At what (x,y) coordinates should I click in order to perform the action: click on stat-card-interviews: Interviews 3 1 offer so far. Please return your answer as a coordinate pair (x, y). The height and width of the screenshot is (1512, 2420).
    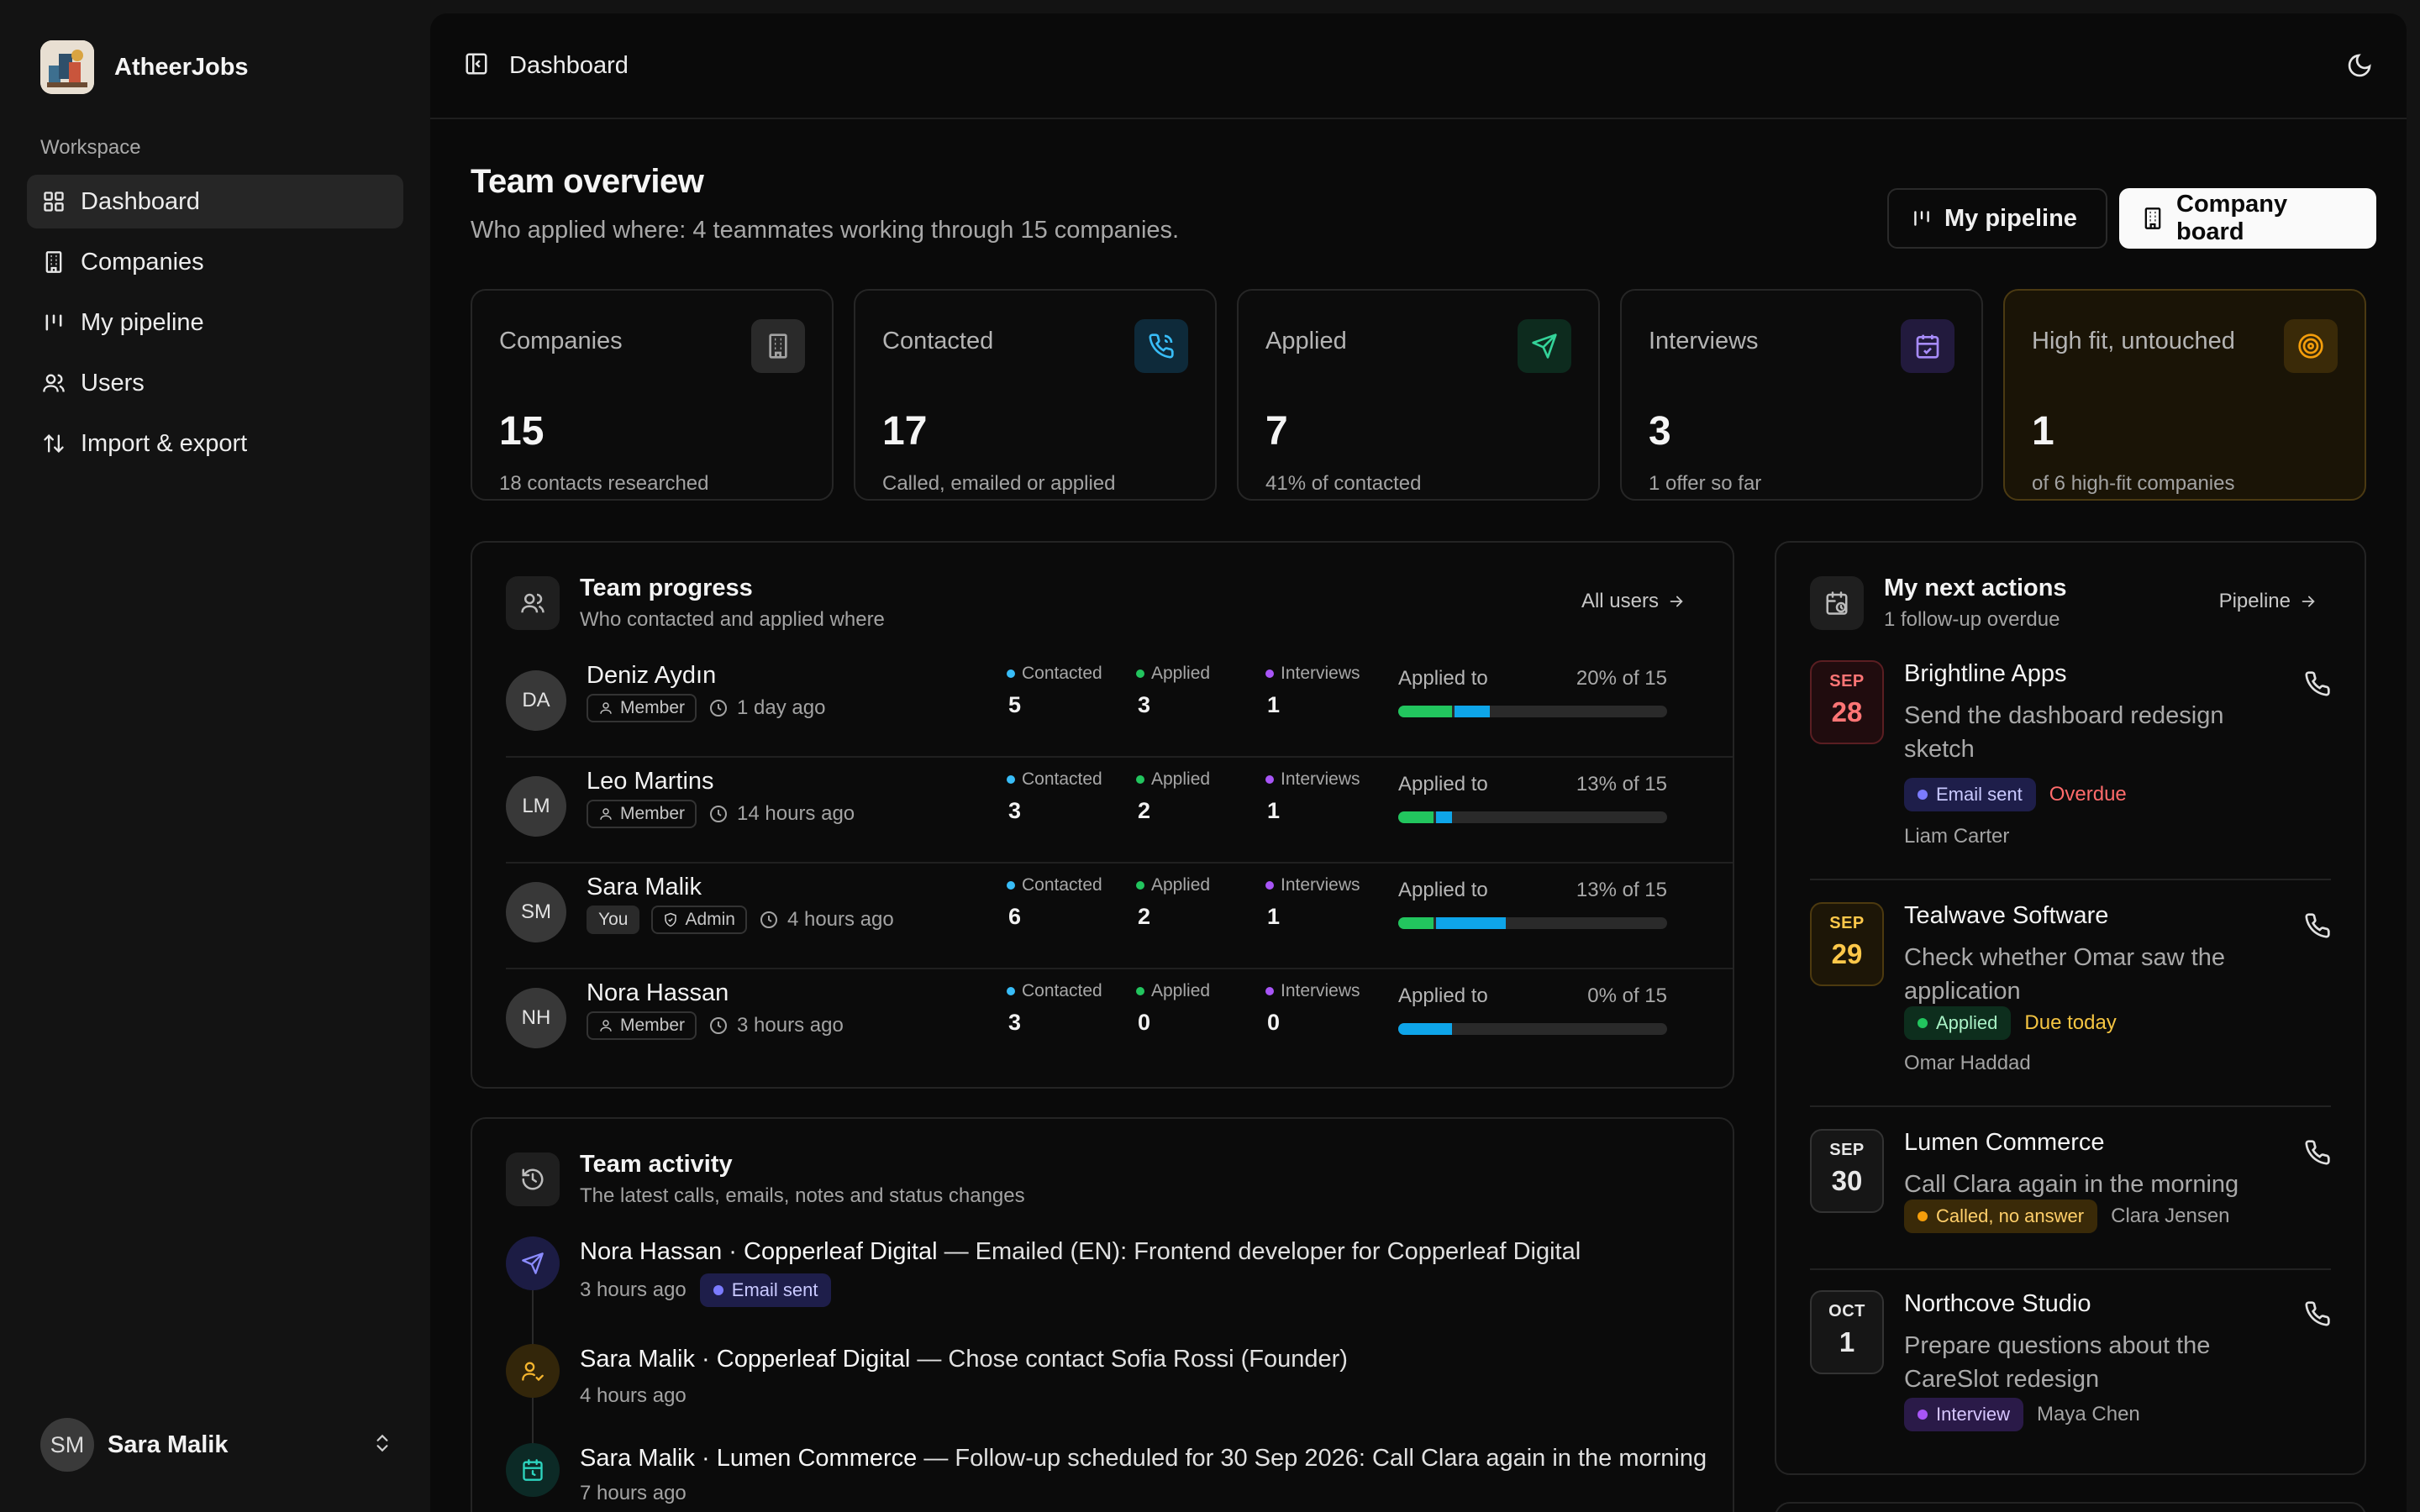
    Looking at the image, I should click on (1801, 395).